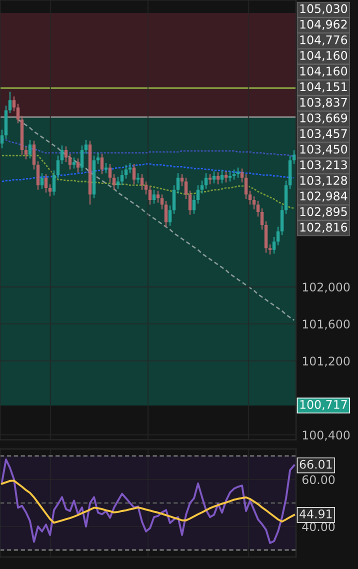  I want to click on line-series, so click(148, 502).